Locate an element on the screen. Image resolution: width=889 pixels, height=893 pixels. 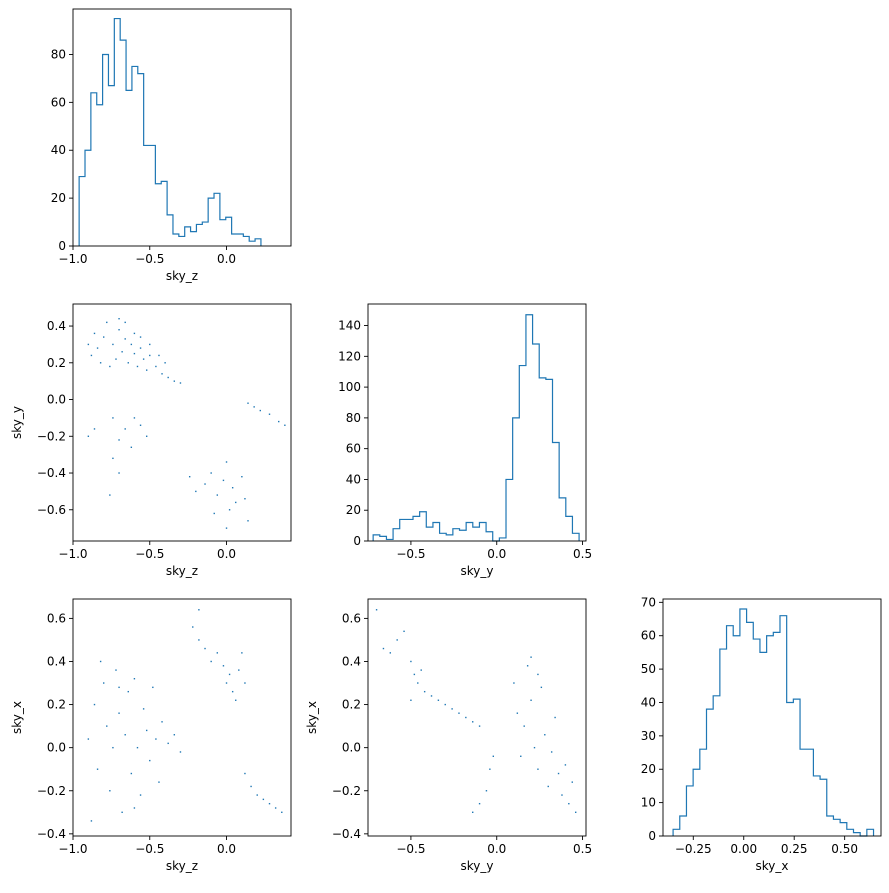
x-tick-label: 0.0 is located at coordinates (226, 849).